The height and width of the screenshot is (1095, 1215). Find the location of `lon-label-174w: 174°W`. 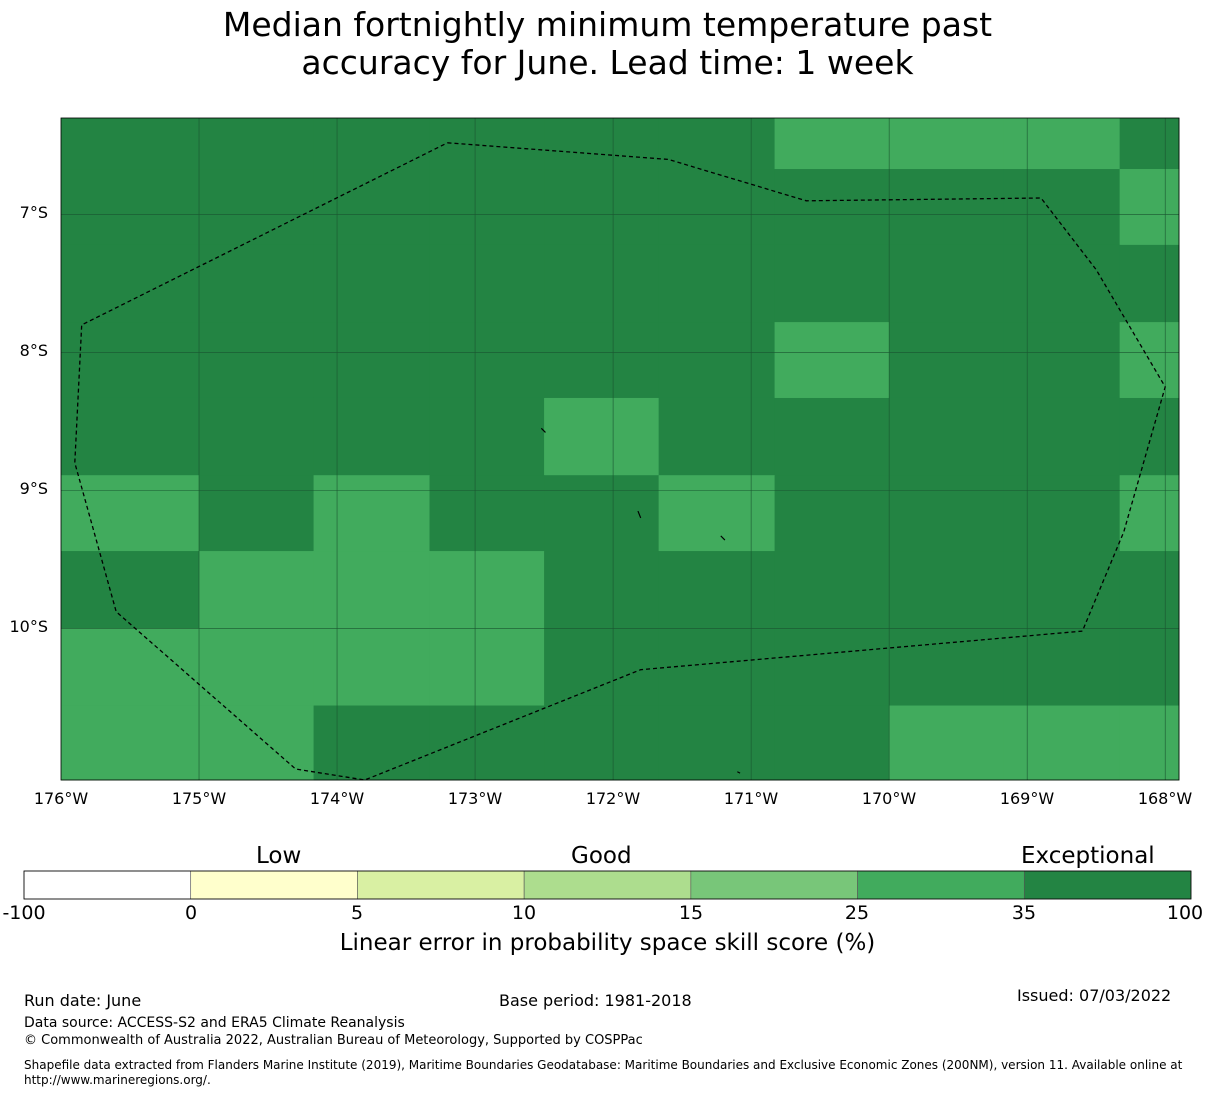

lon-label-174w: 174°W is located at coordinates (337, 798).